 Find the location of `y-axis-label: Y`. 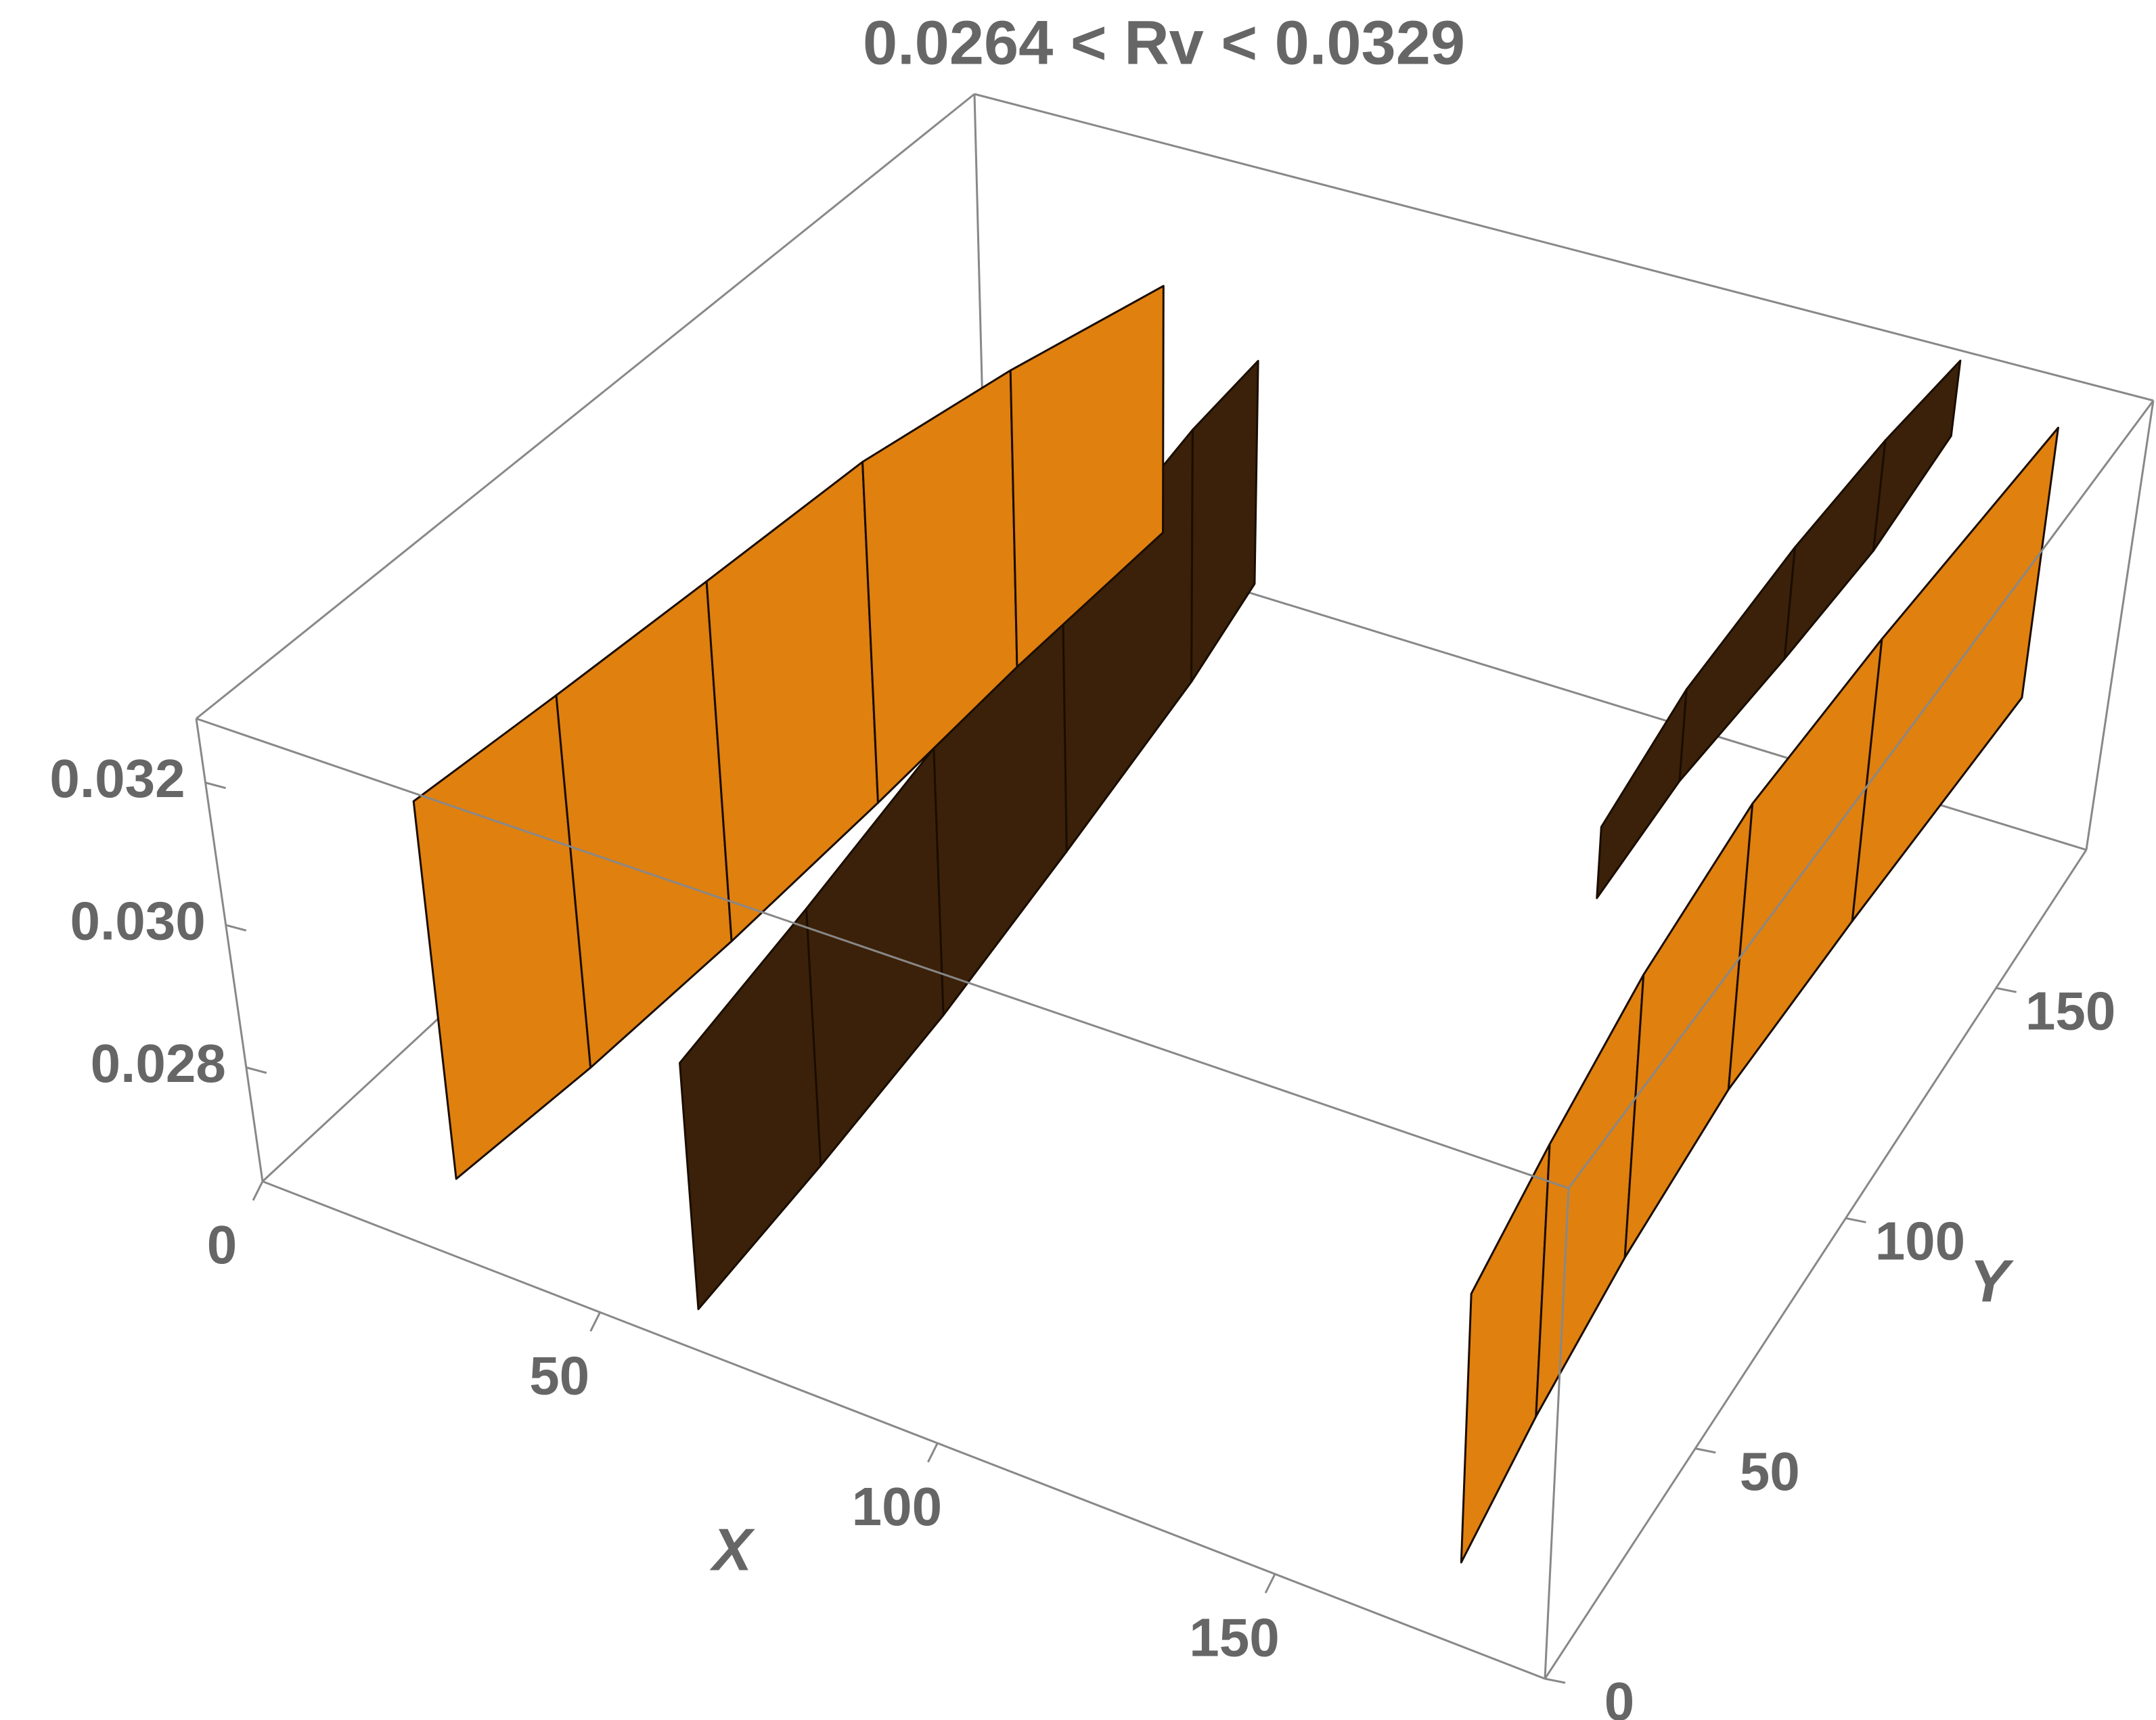

y-axis-label: Y is located at coordinates (1992, 1280).